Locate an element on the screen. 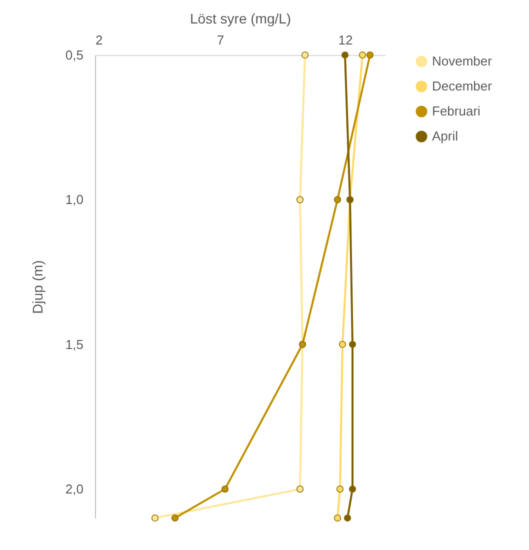  x-tick-label: 12 is located at coordinates (345, 40).